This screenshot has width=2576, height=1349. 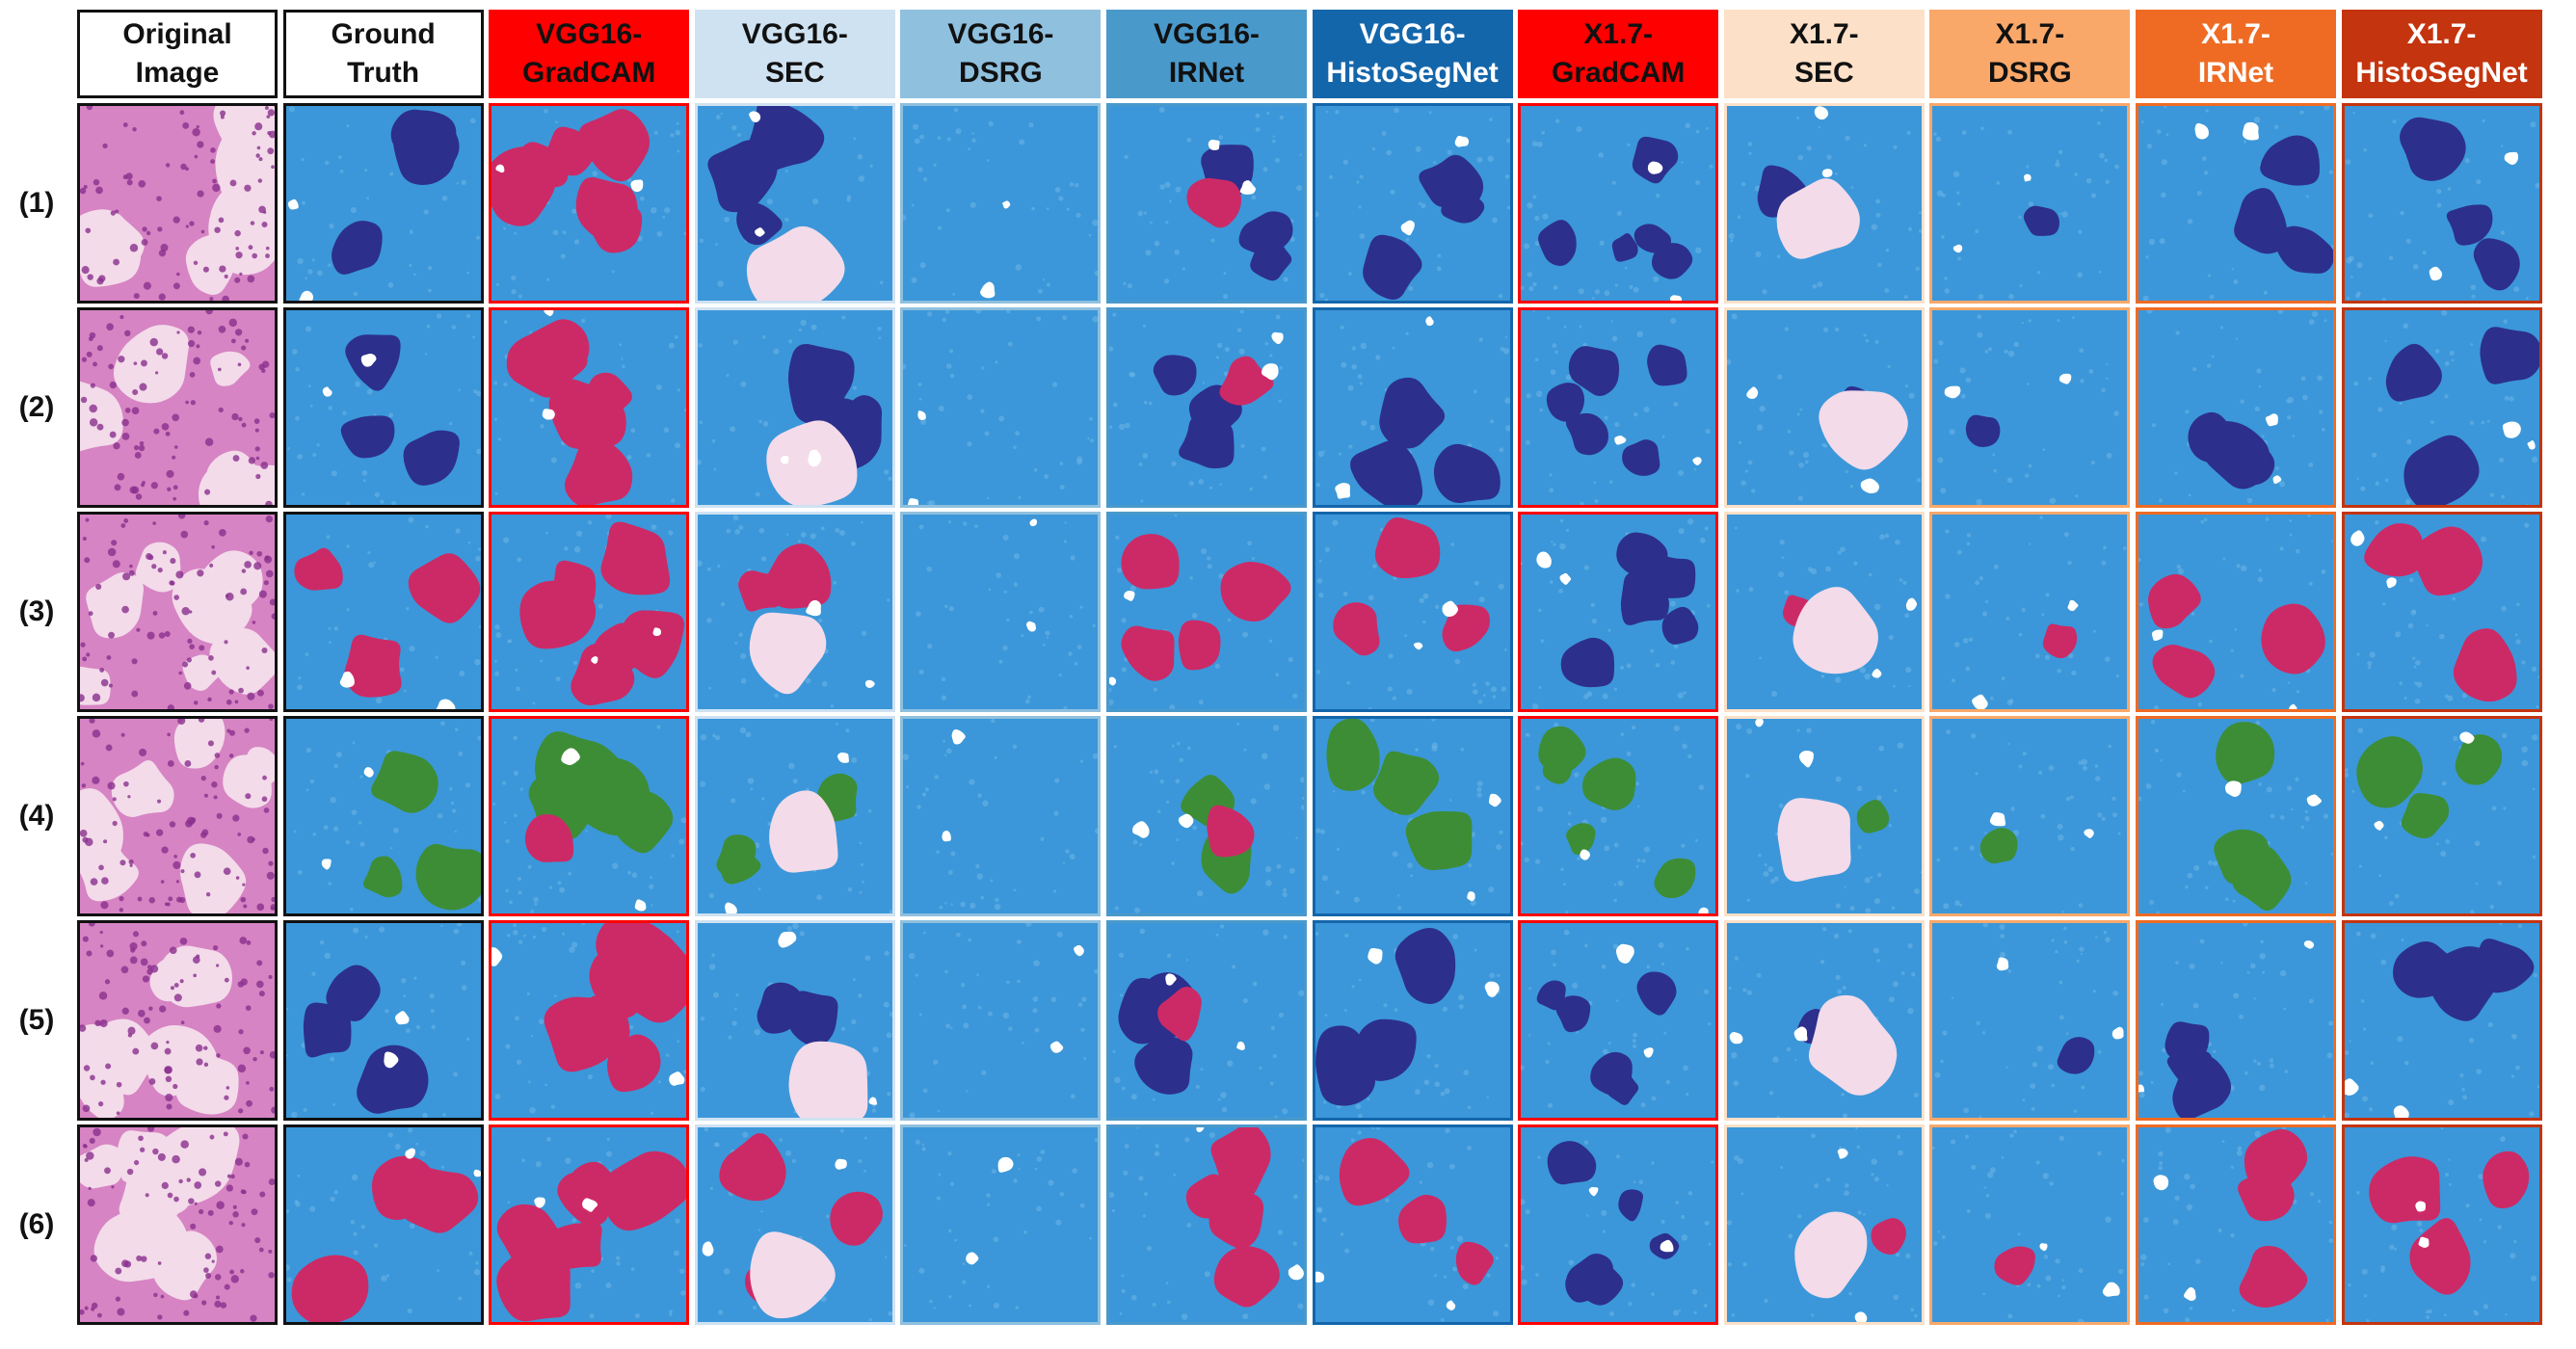 What do you see at coordinates (36, 407) in the screenshot?
I see `row-label-2: (2)` at bounding box center [36, 407].